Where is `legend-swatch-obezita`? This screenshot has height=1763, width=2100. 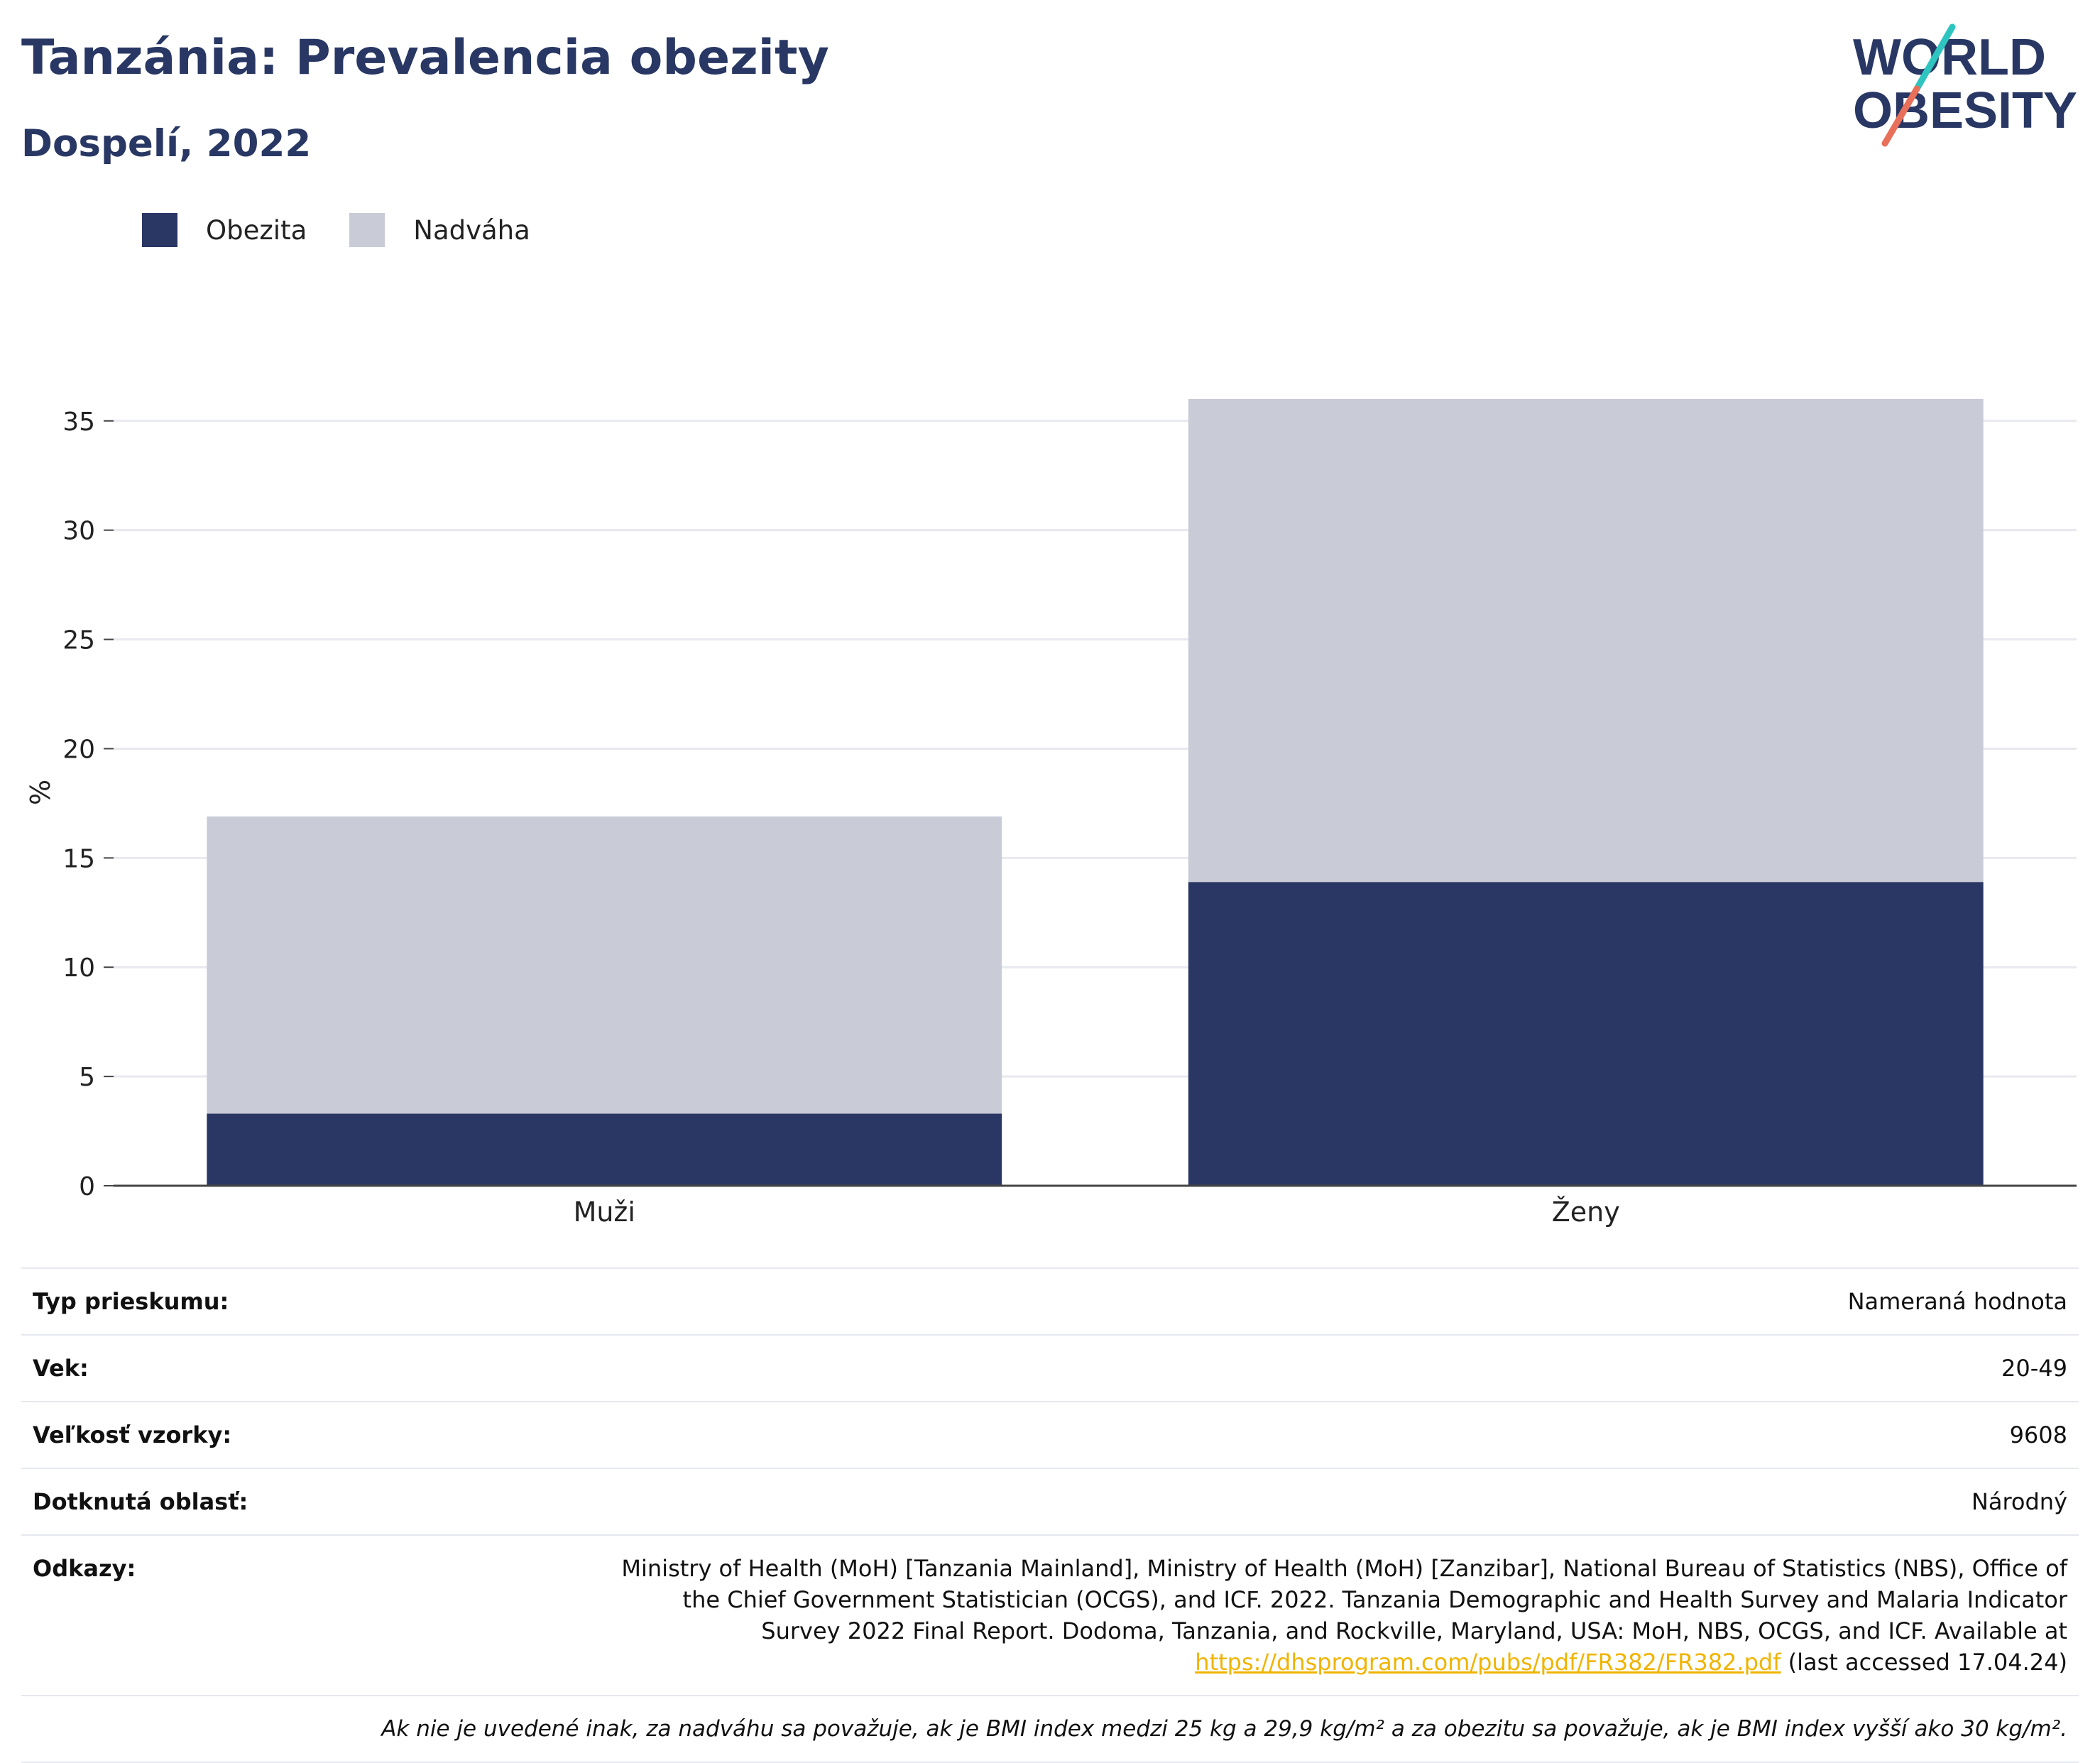
legend-swatch-obezita is located at coordinates (159, 230).